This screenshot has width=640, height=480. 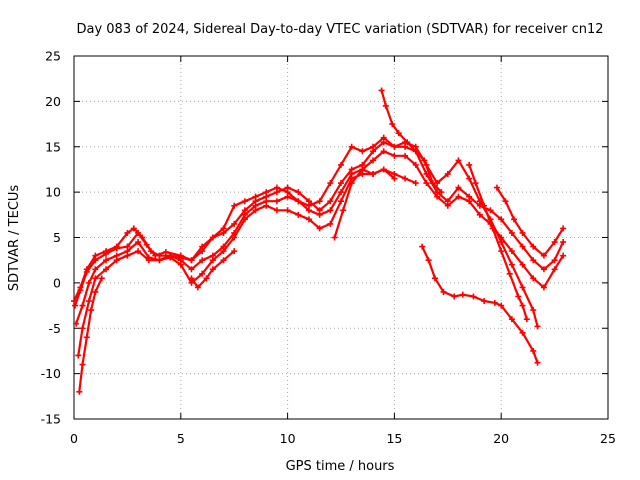 What do you see at coordinates (53, 56) in the screenshot?
I see `y-tick-label: 25` at bounding box center [53, 56].